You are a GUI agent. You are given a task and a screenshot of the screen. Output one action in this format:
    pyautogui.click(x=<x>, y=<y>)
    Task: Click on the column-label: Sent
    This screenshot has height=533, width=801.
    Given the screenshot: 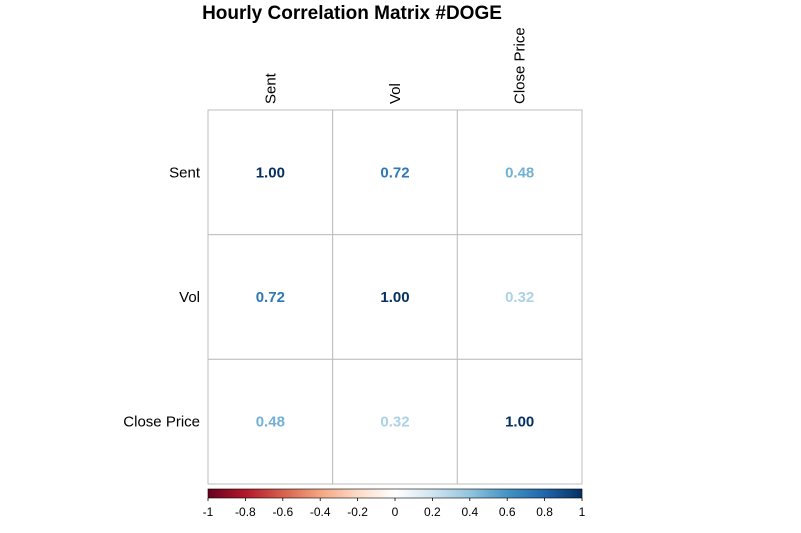 What is the action you would take?
    pyautogui.click(x=270, y=88)
    